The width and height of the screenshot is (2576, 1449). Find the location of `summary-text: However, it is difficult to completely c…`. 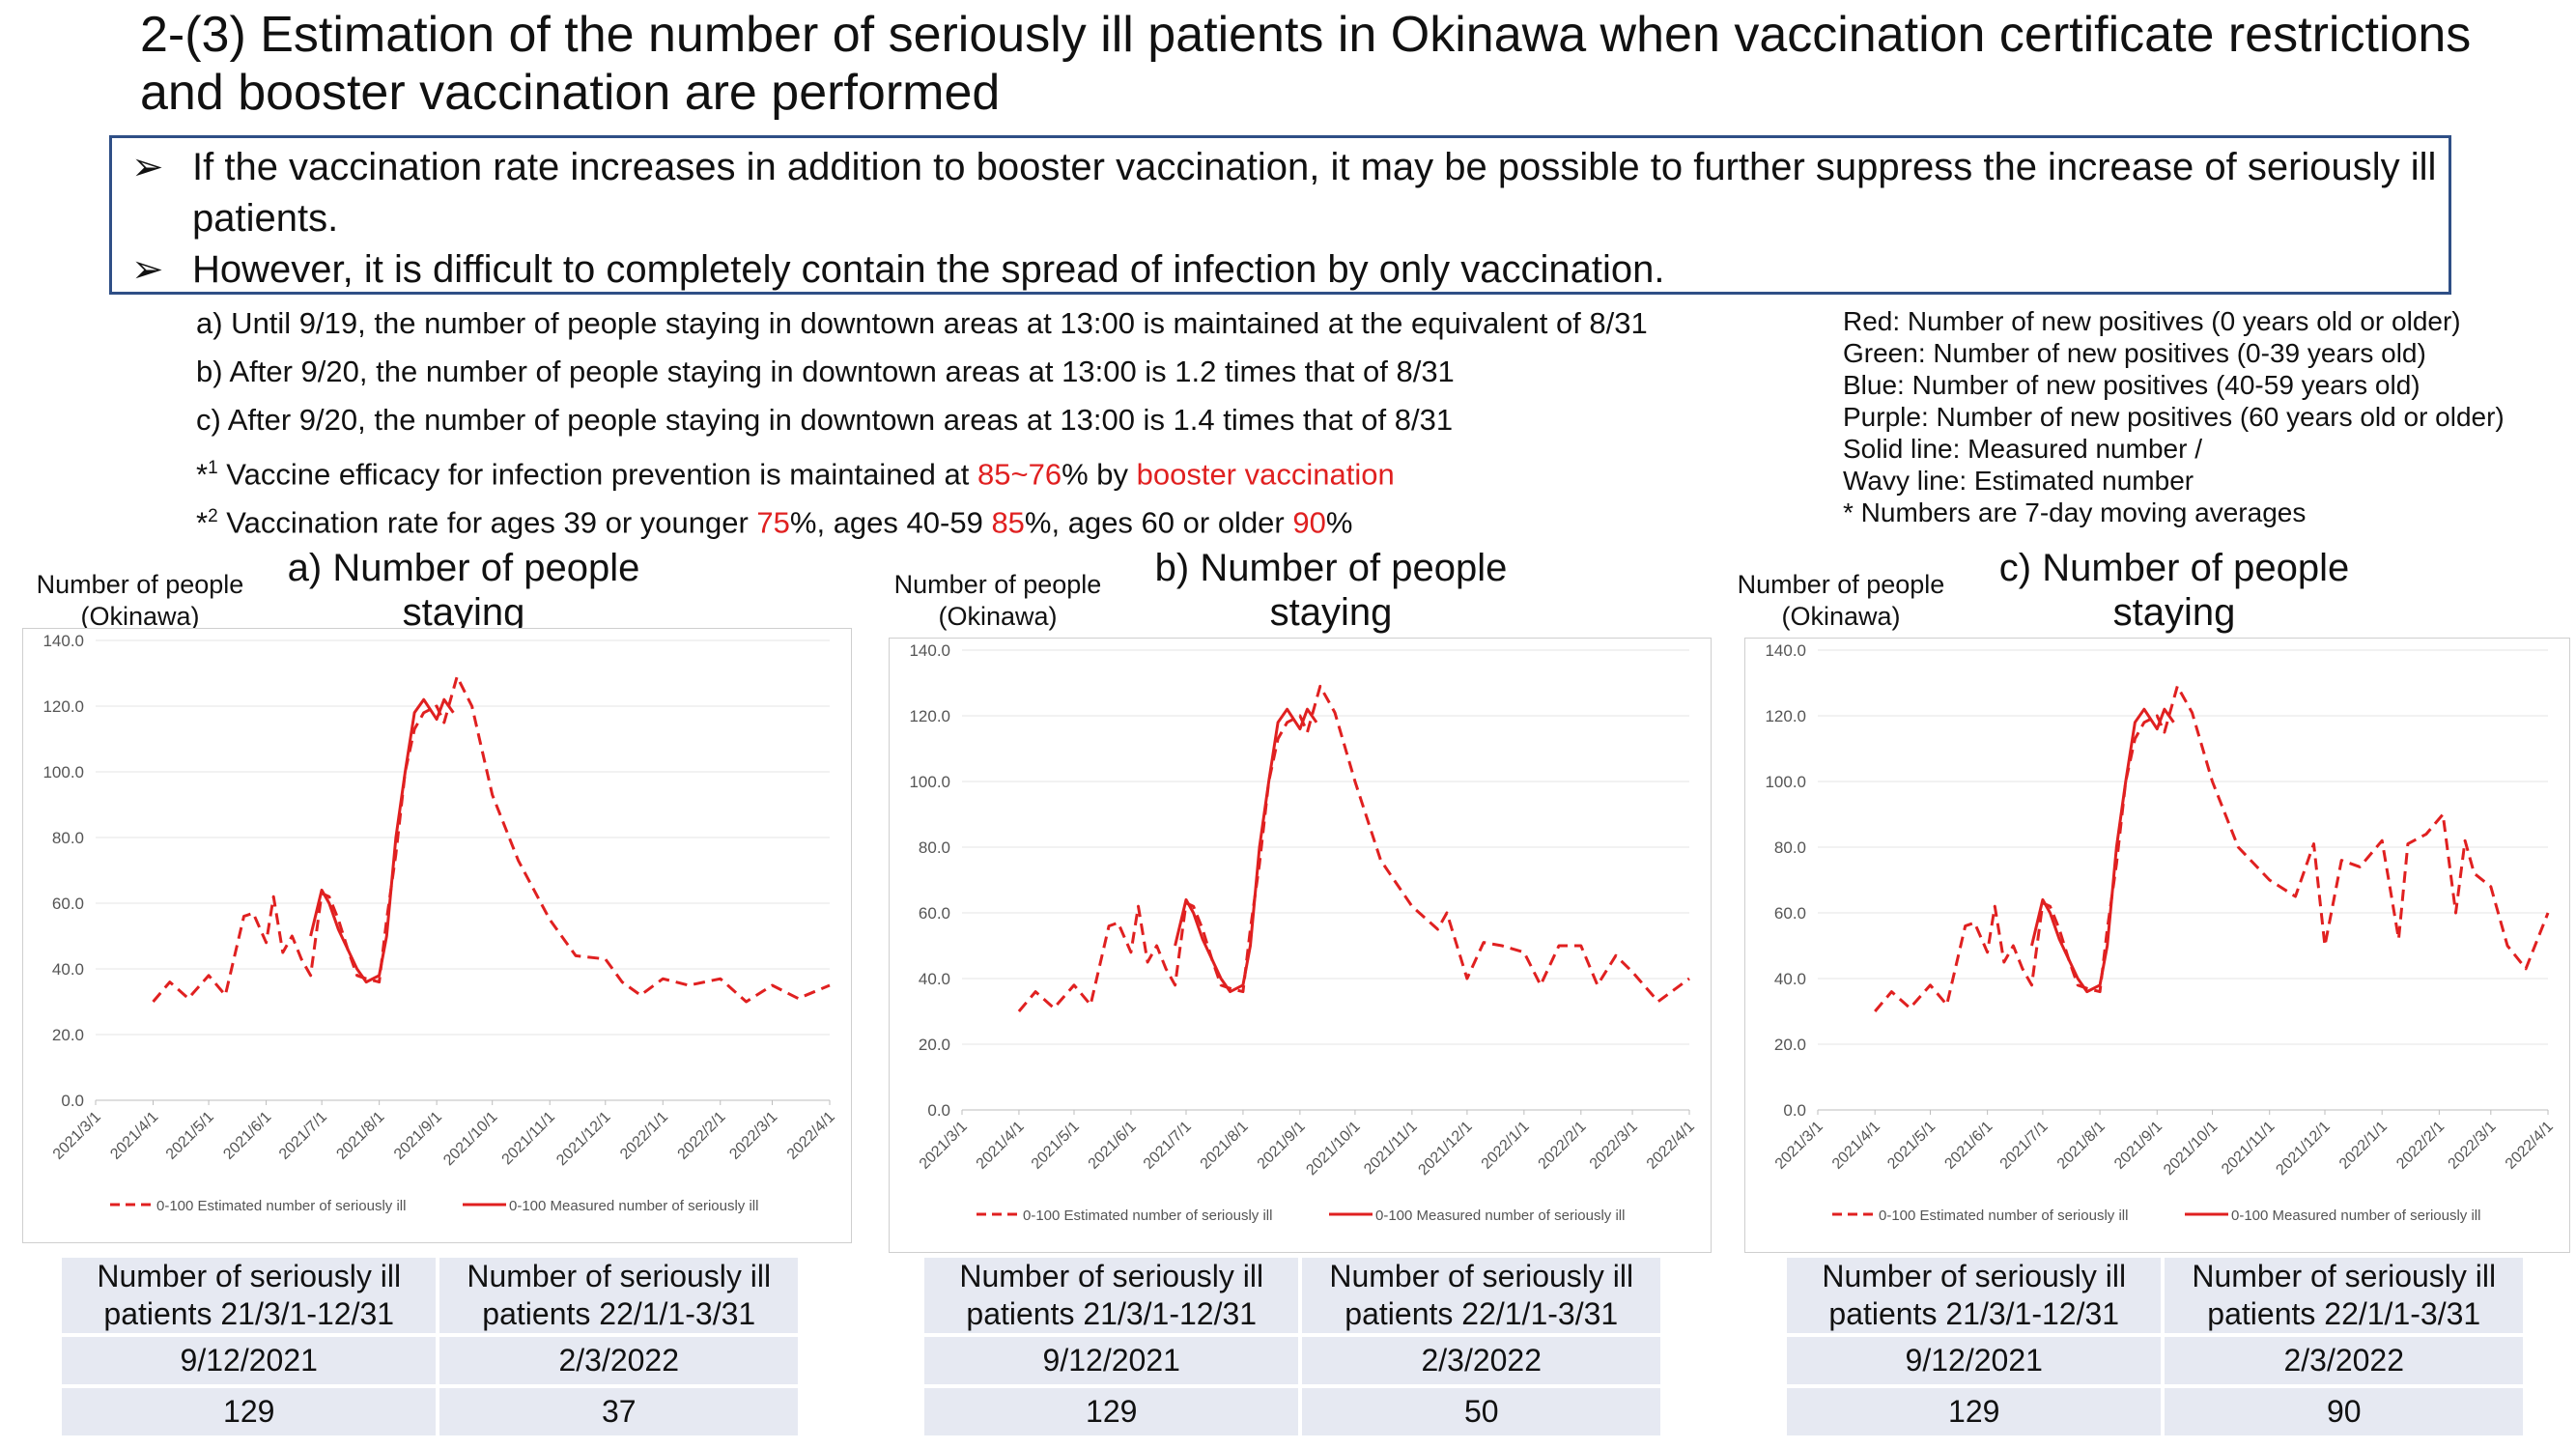

summary-text: However, it is difficult to completely c… is located at coordinates (928, 269).